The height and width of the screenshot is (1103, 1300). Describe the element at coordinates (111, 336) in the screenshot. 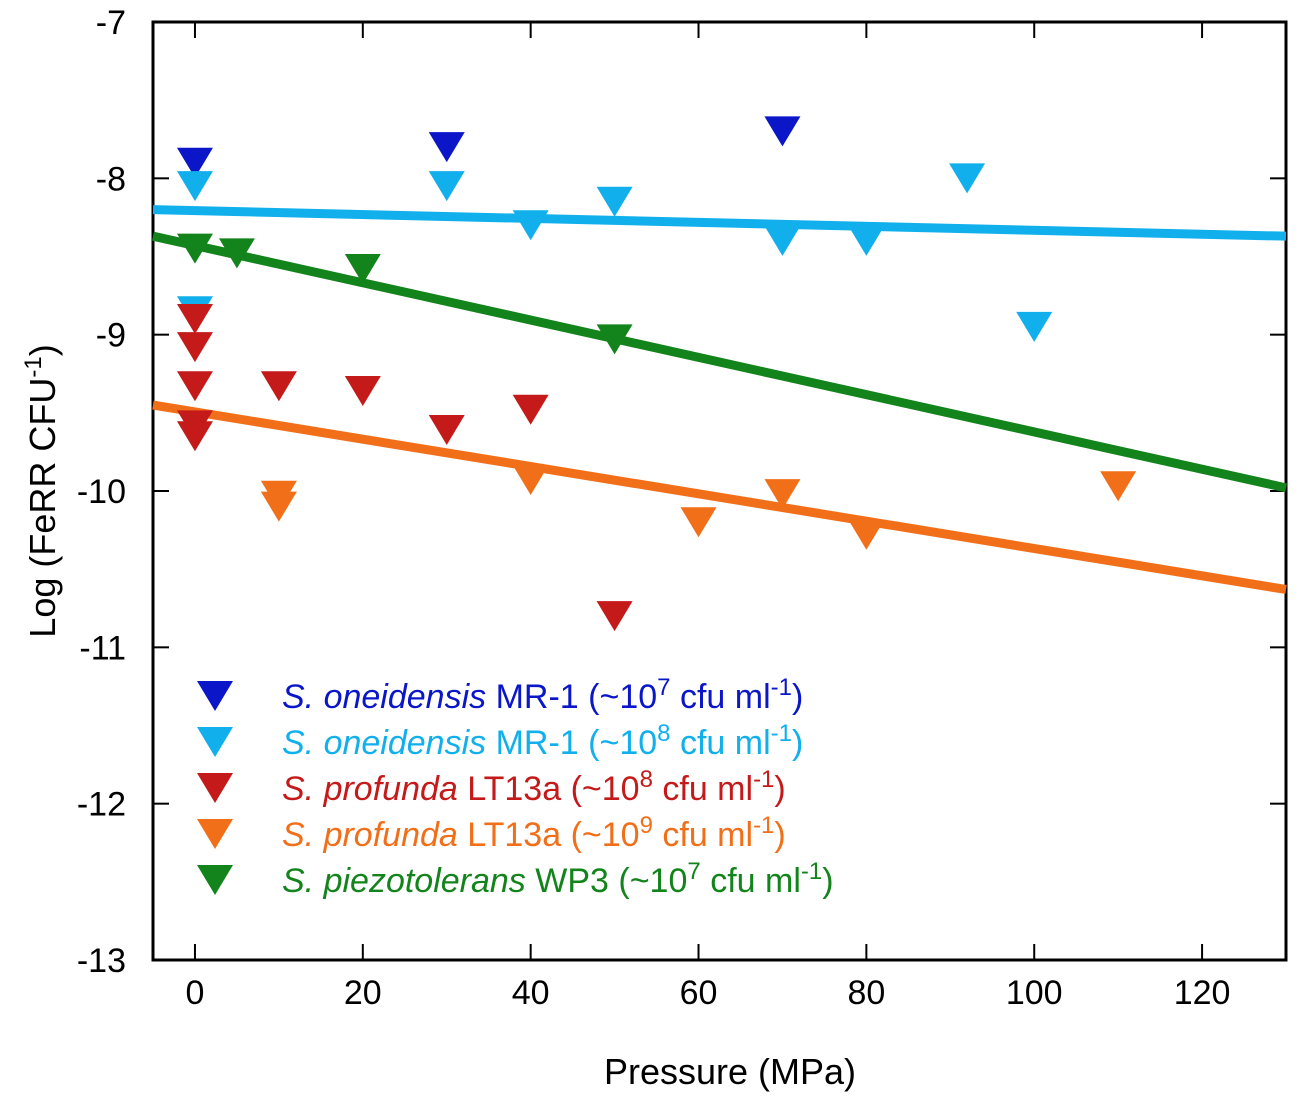

I see `y-tick-label: -9` at that location.